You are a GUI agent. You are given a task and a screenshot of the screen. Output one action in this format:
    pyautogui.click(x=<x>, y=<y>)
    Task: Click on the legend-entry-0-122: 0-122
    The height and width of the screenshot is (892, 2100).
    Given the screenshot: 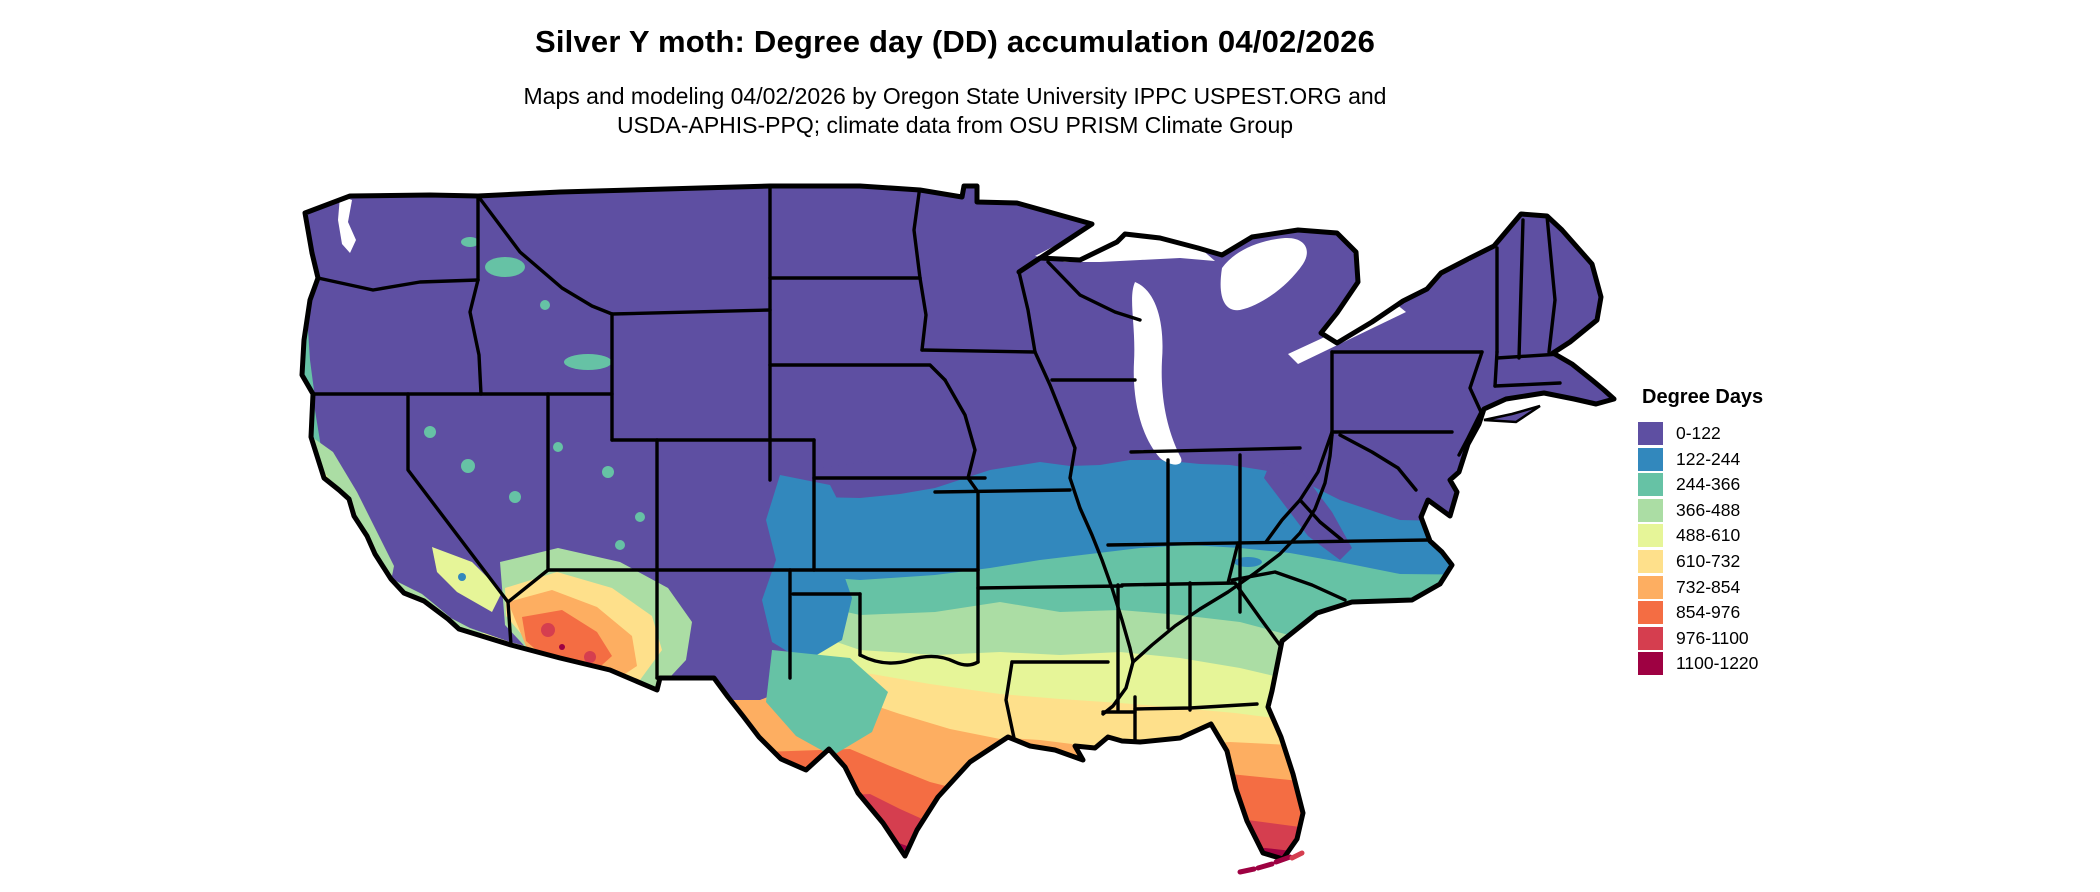 What is the action you would take?
    pyautogui.click(x=1700, y=433)
    